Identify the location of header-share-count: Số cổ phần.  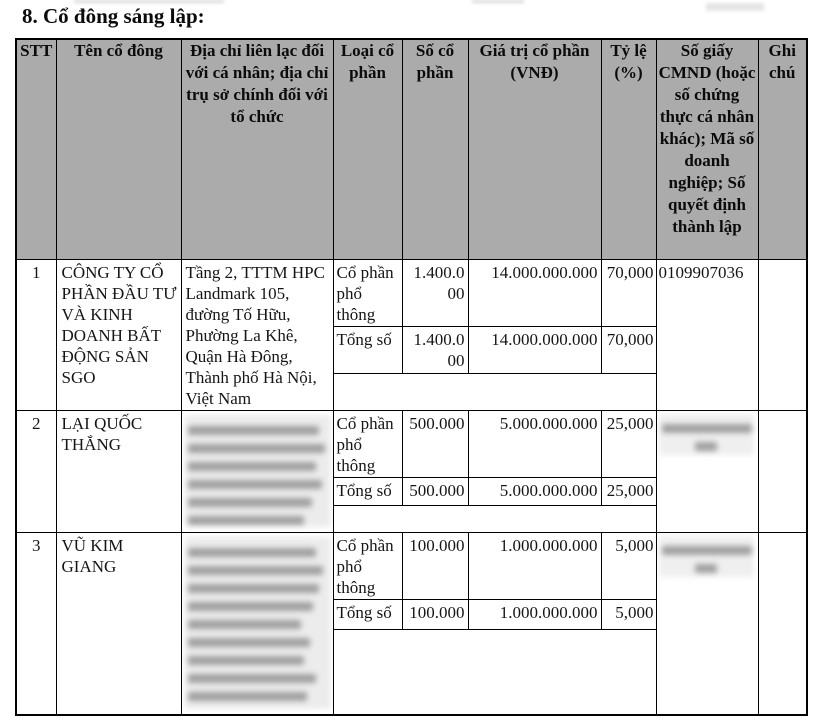
(435, 149).